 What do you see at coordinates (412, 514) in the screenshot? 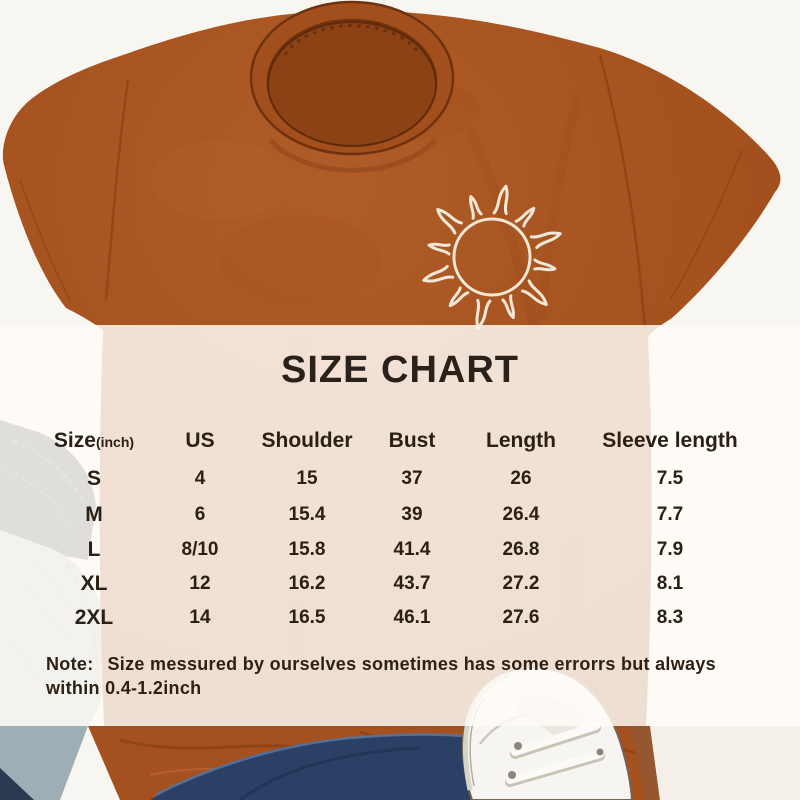
I see `value-cell: 39` at bounding box center [412, 514].